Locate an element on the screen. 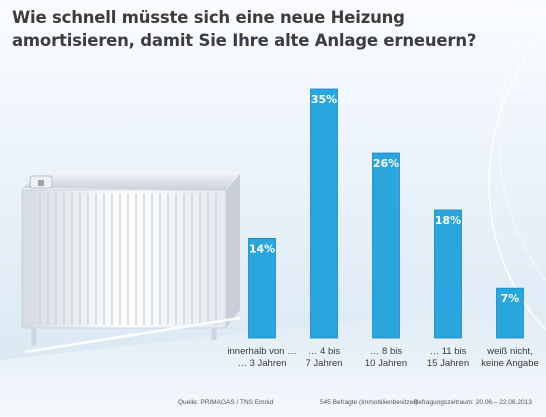 This screenshot has width=546, height=417. bar-value-label-0: 14% is located at coordinates (262, 248).